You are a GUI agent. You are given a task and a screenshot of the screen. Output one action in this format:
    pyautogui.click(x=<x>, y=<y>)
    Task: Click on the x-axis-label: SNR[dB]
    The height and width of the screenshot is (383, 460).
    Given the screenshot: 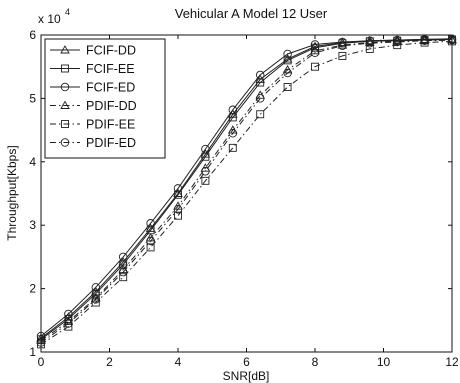 What is the action you would take?
    pyautogui.click(x=246, y=376)
    